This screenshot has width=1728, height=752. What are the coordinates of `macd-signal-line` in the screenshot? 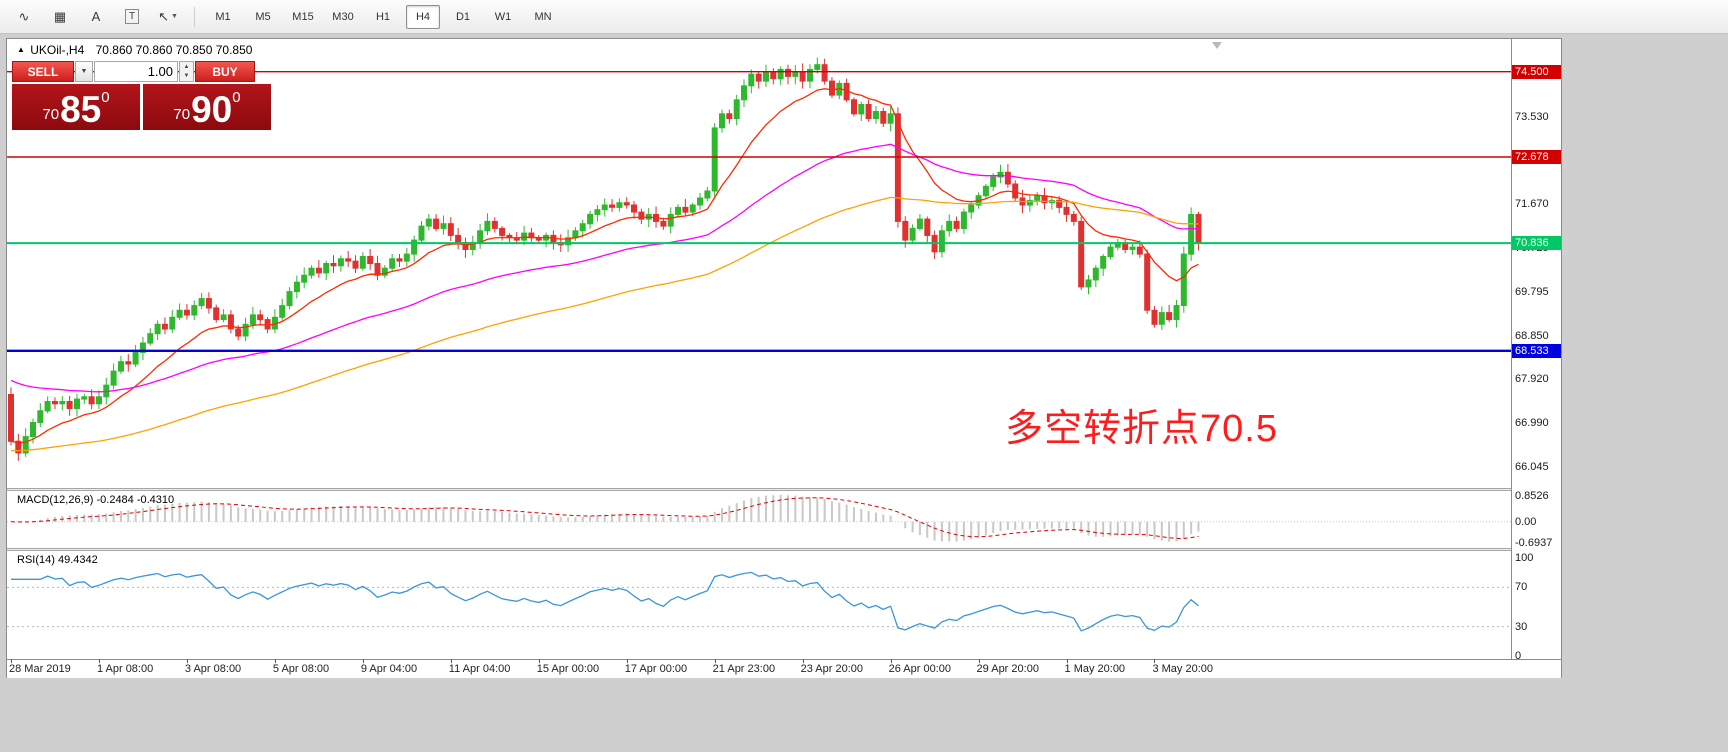 It's located at (604, 518).